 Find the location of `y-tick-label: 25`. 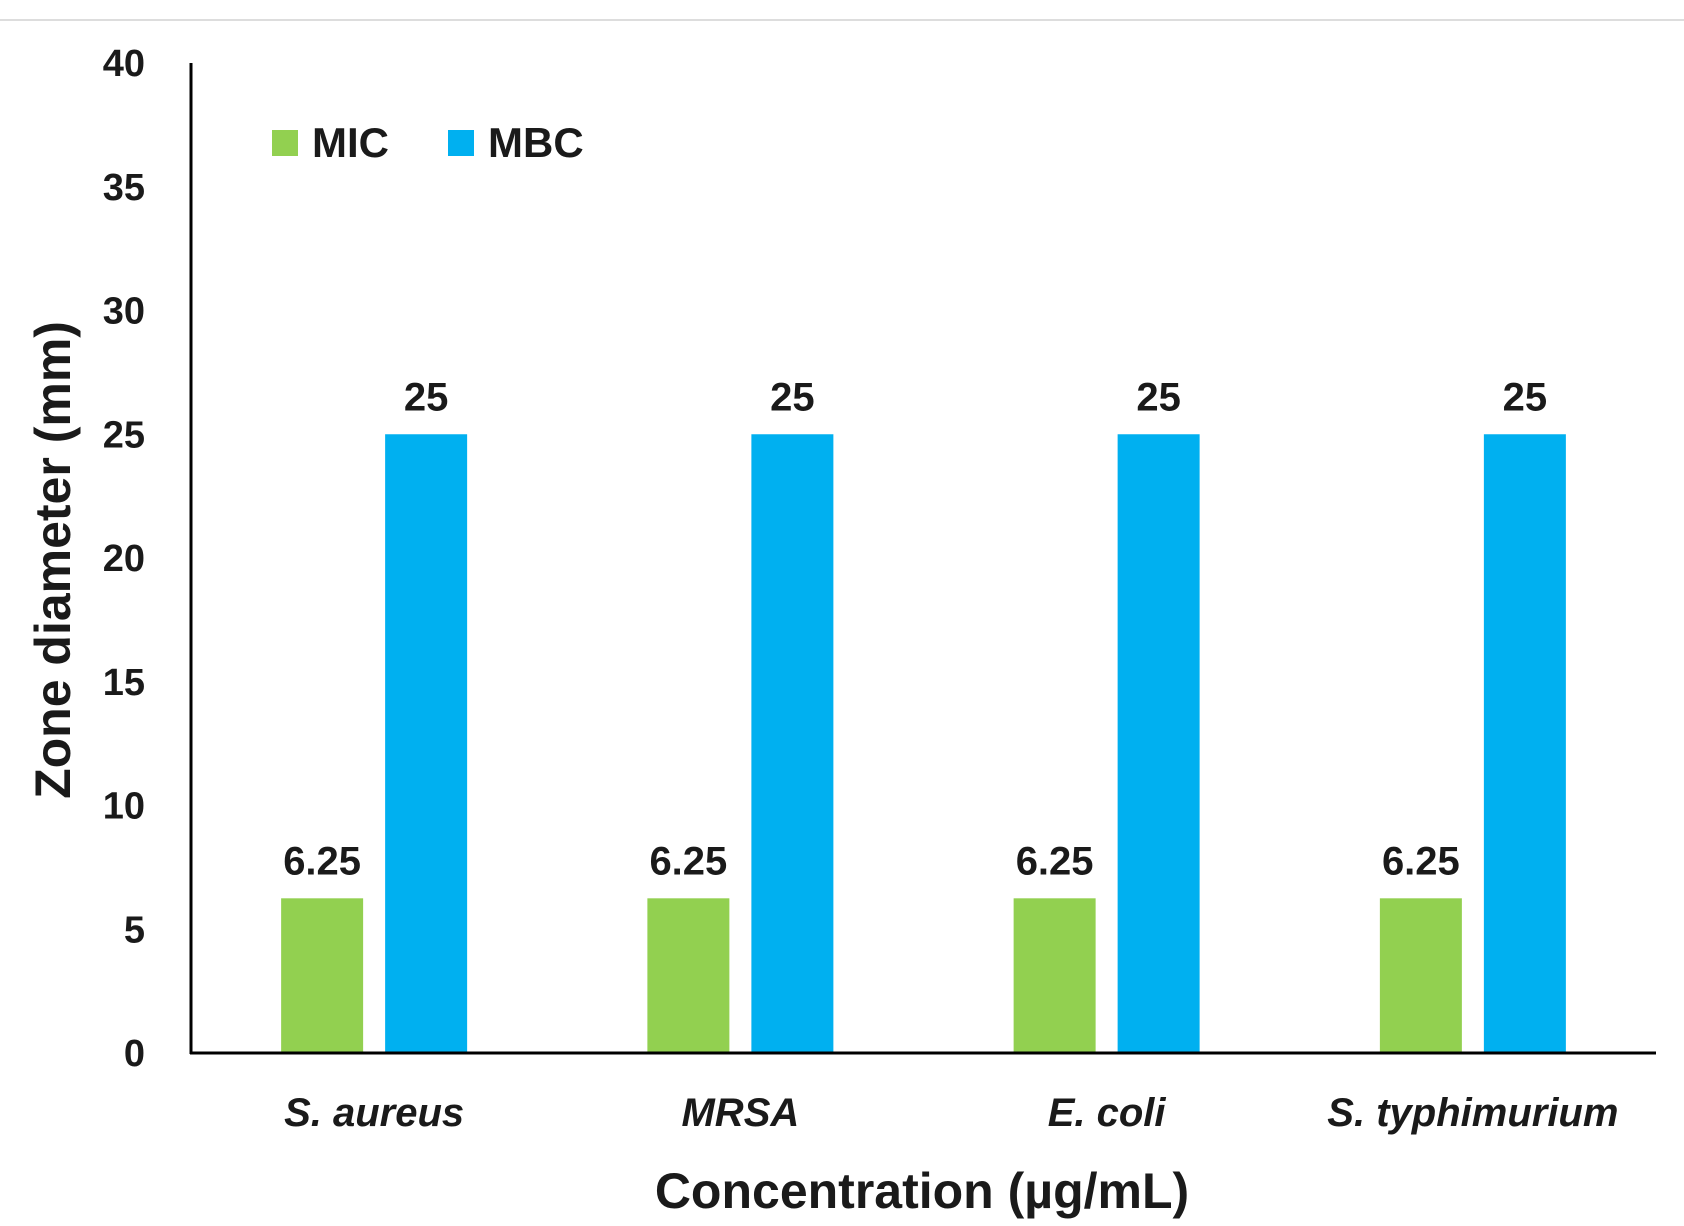

y-tick-label: 25 is located at coordinates (124, 435).